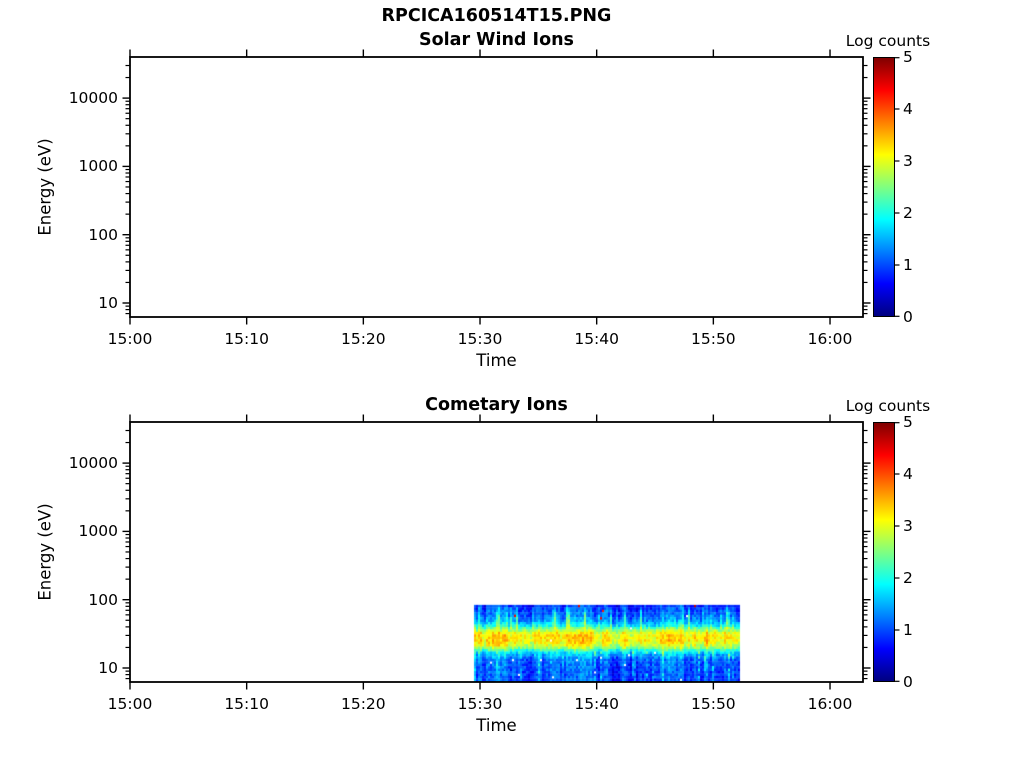  What do you see at coordinates (496, 40) in the screenshot?
I see `panel-title: Solar Wind Ions` at bounding box center [496, 40].